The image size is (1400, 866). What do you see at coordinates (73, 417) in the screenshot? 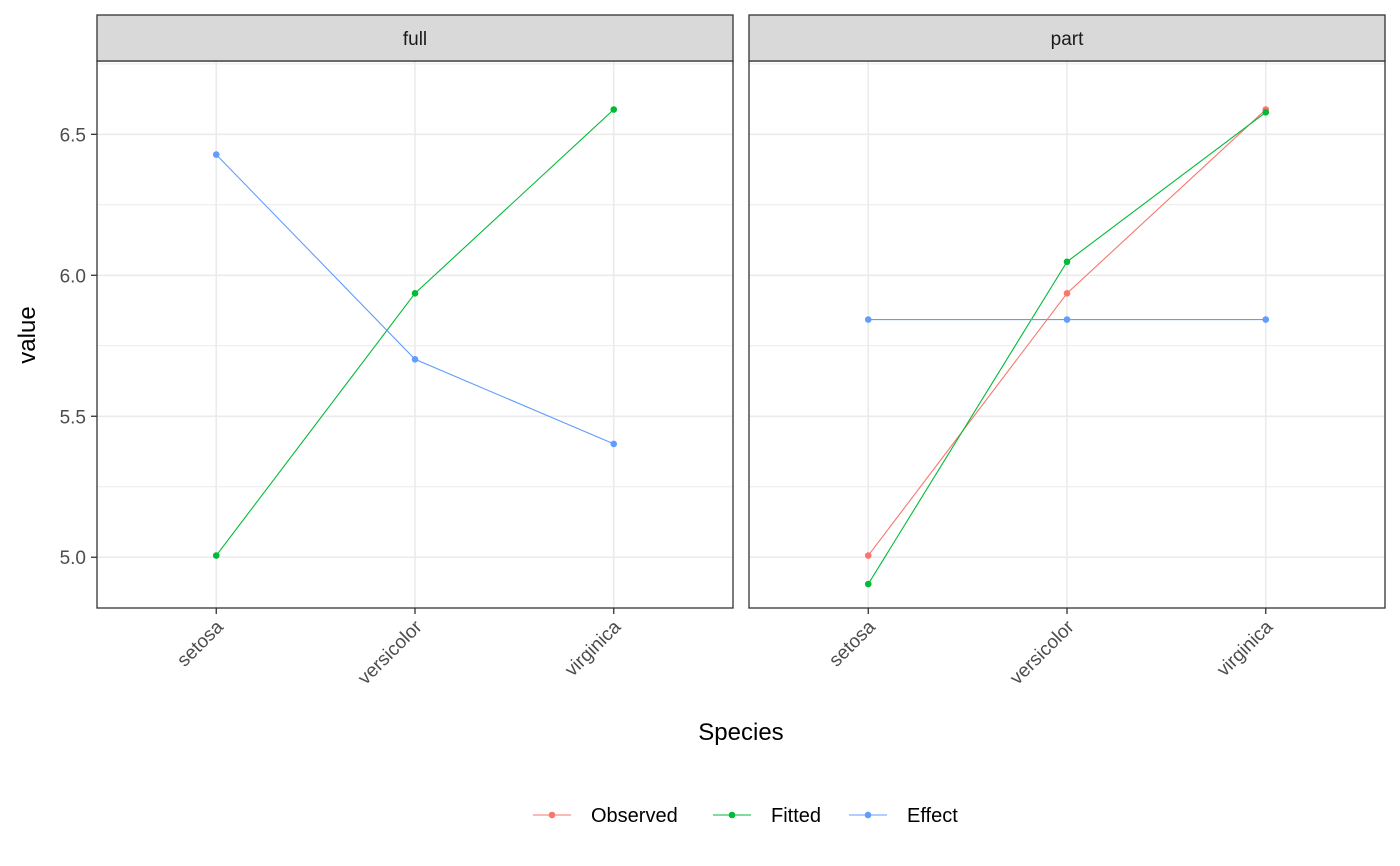
I see `y-tick-label: 5.5` at bounding box center [73, 417].